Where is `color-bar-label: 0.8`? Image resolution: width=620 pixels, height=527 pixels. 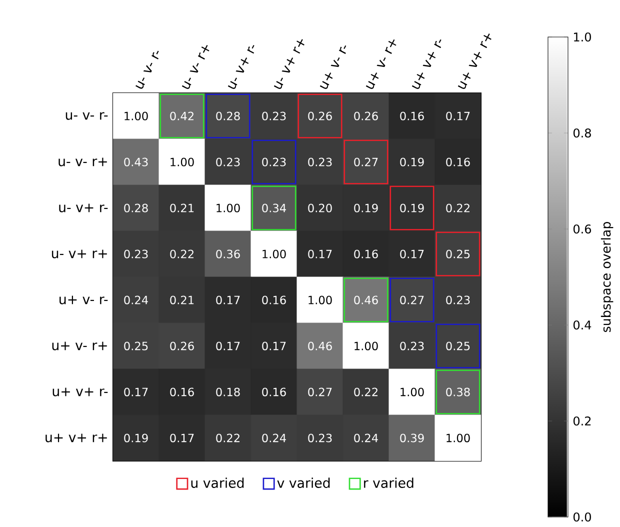 color-bar-label: 0.8 is located at coordinates (582, 133).